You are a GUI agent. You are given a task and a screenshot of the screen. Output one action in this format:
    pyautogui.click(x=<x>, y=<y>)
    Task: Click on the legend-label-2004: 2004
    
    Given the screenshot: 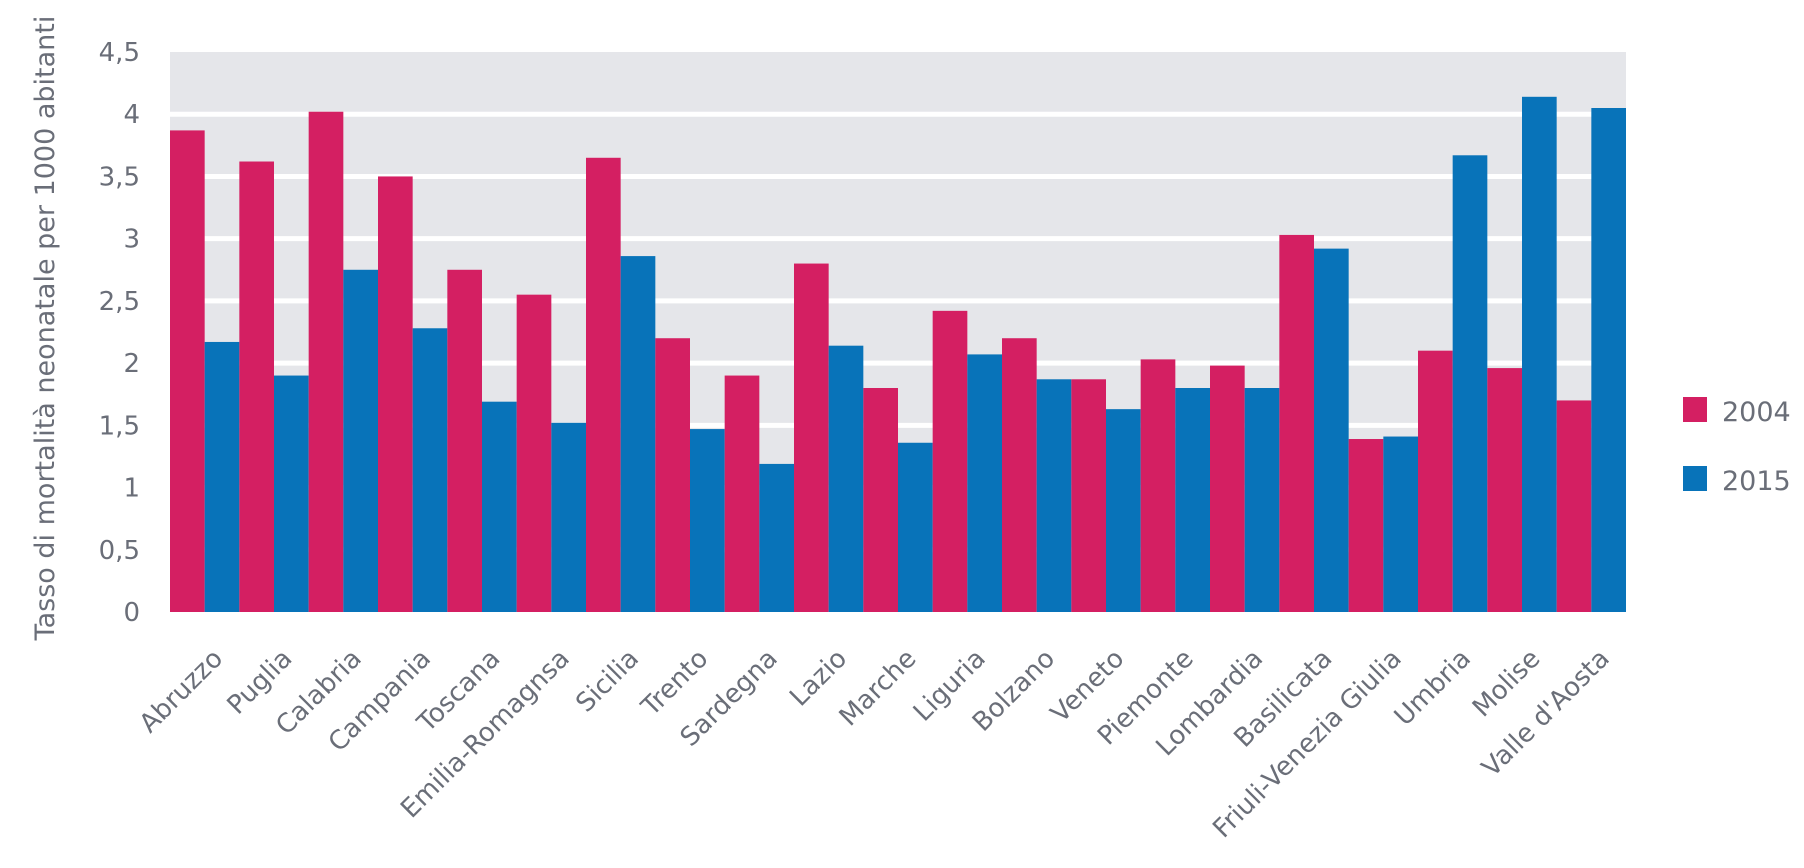 What is the action you would take?
    pyautogui.click(x=1756, y=412)
    